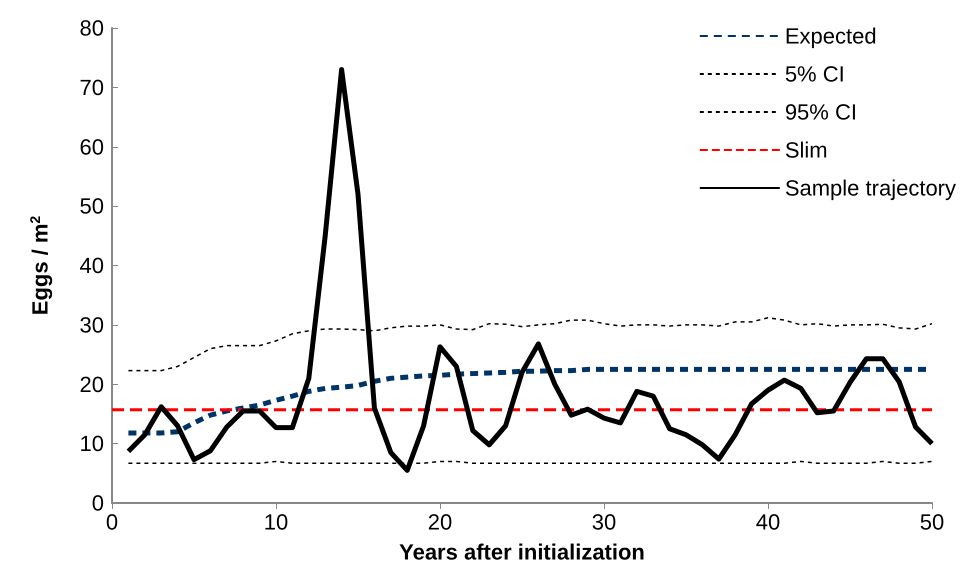 This screenshot has height=579, width=971. What do you see at coordinates (870, 188) in the screenshot?
I see `legend-label: Sample trajectory` at bounding box center [870, 188].